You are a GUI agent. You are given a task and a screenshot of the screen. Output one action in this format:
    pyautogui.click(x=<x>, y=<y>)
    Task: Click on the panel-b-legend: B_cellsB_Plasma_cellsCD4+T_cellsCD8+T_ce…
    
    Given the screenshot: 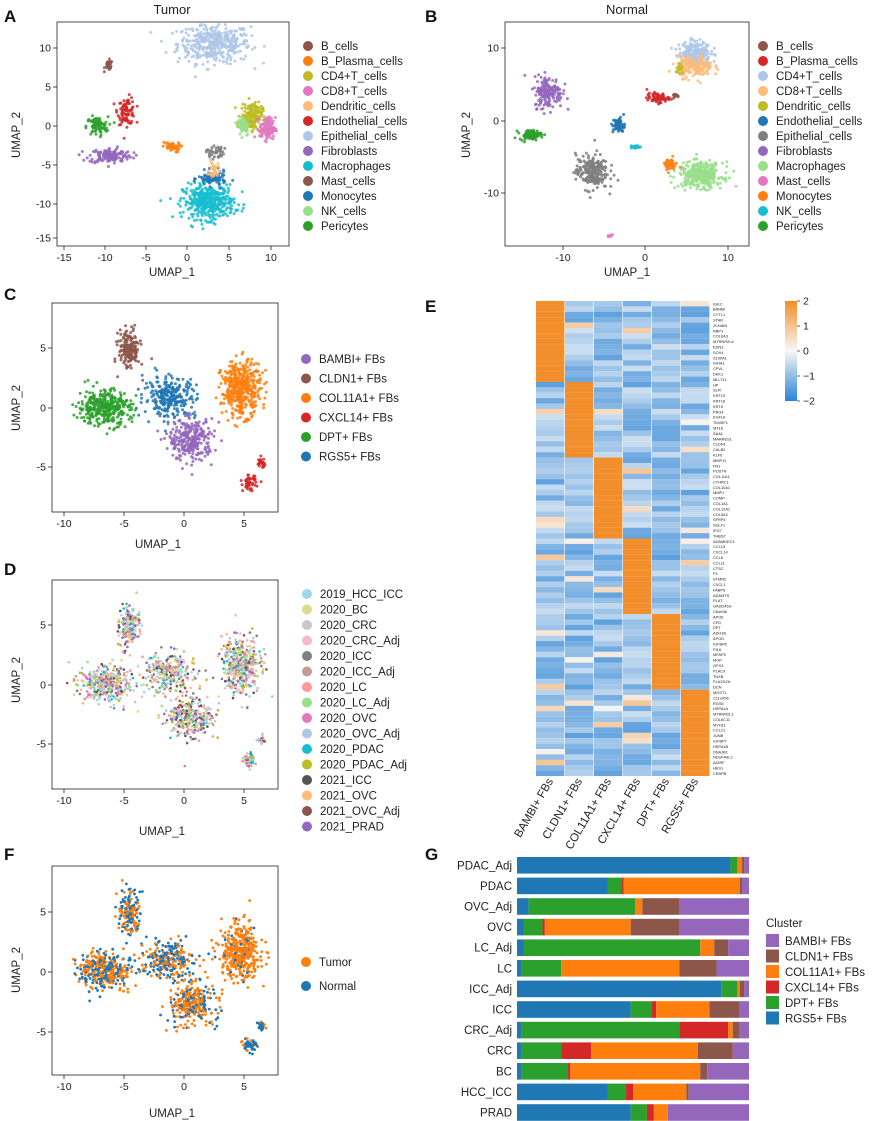 What is the action you would take?
    pyautogui.click(x=810, y=137)
    